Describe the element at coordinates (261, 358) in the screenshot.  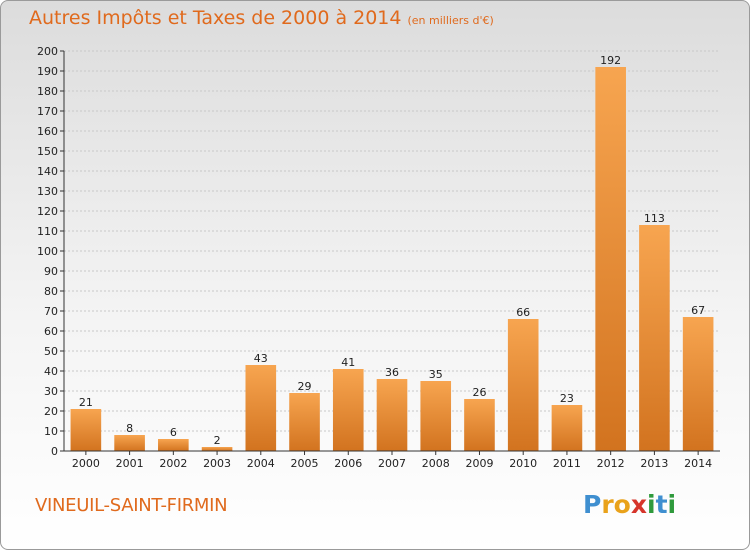
I see `value-label-2004: 43` at that location.